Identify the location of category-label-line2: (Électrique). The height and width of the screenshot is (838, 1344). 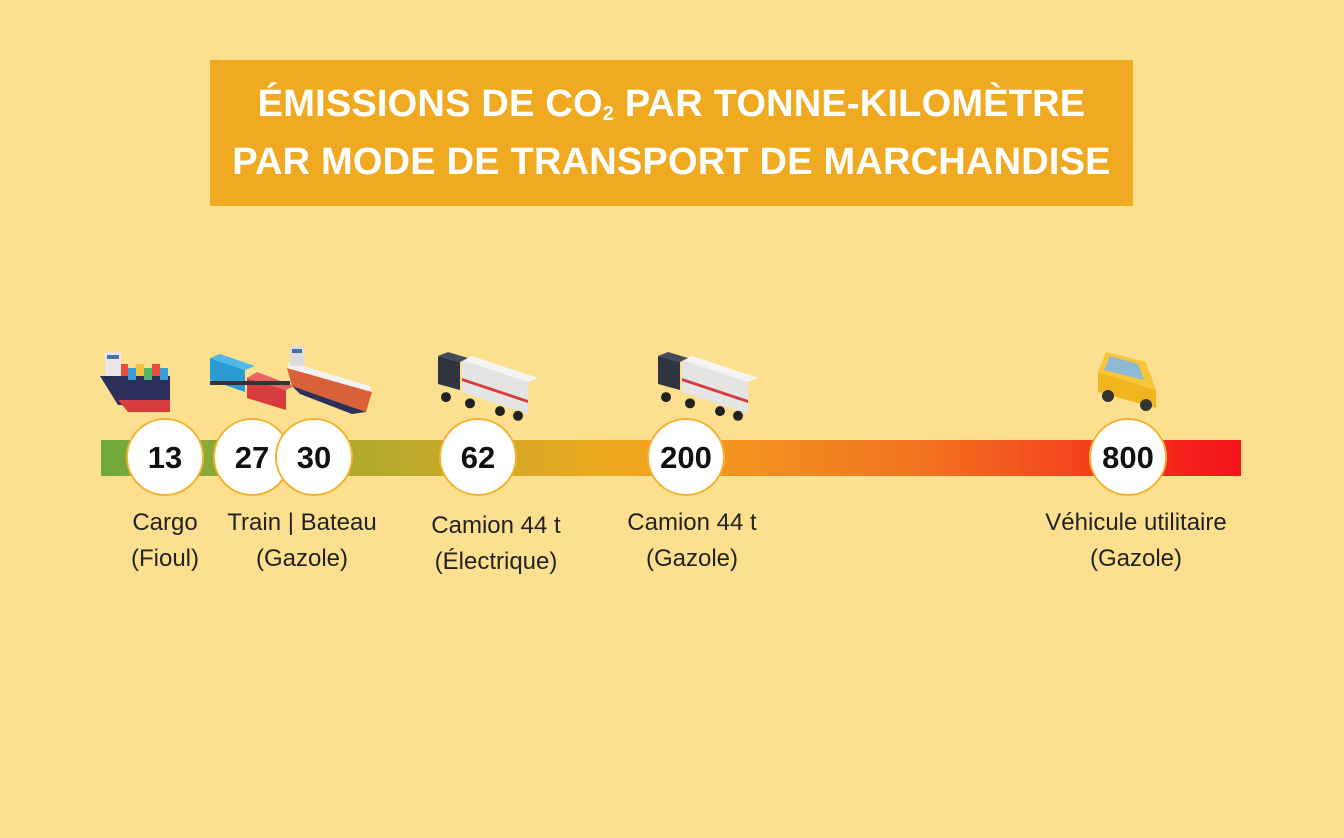
(496, 561).